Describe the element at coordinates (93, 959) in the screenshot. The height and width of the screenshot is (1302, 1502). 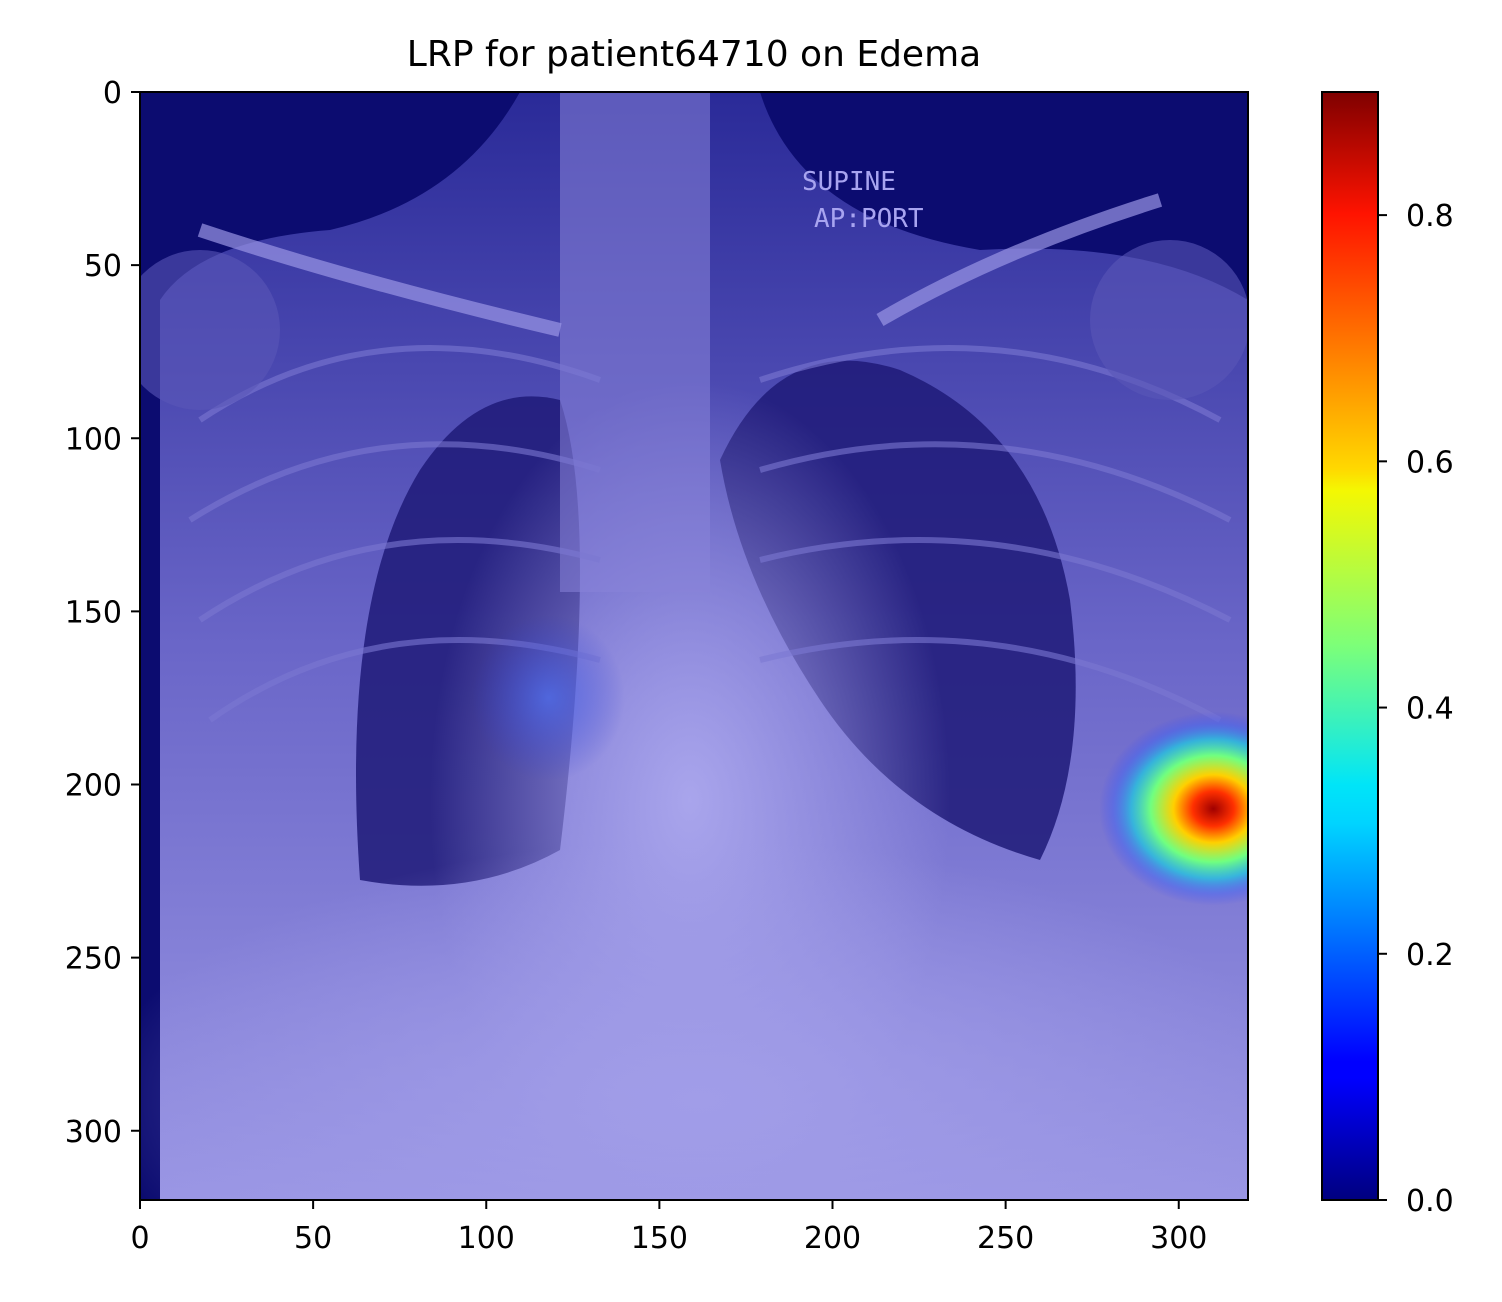
I see `y-tick-label: 250` at that location.